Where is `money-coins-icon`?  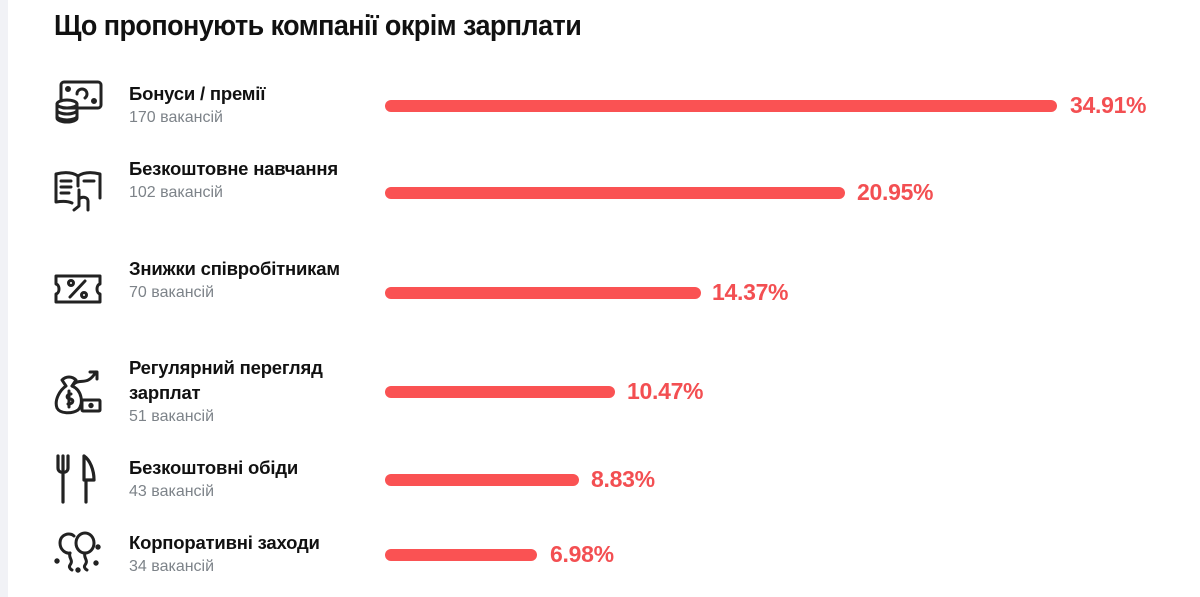 money-coins-icon is located at coordinates (78, 104).